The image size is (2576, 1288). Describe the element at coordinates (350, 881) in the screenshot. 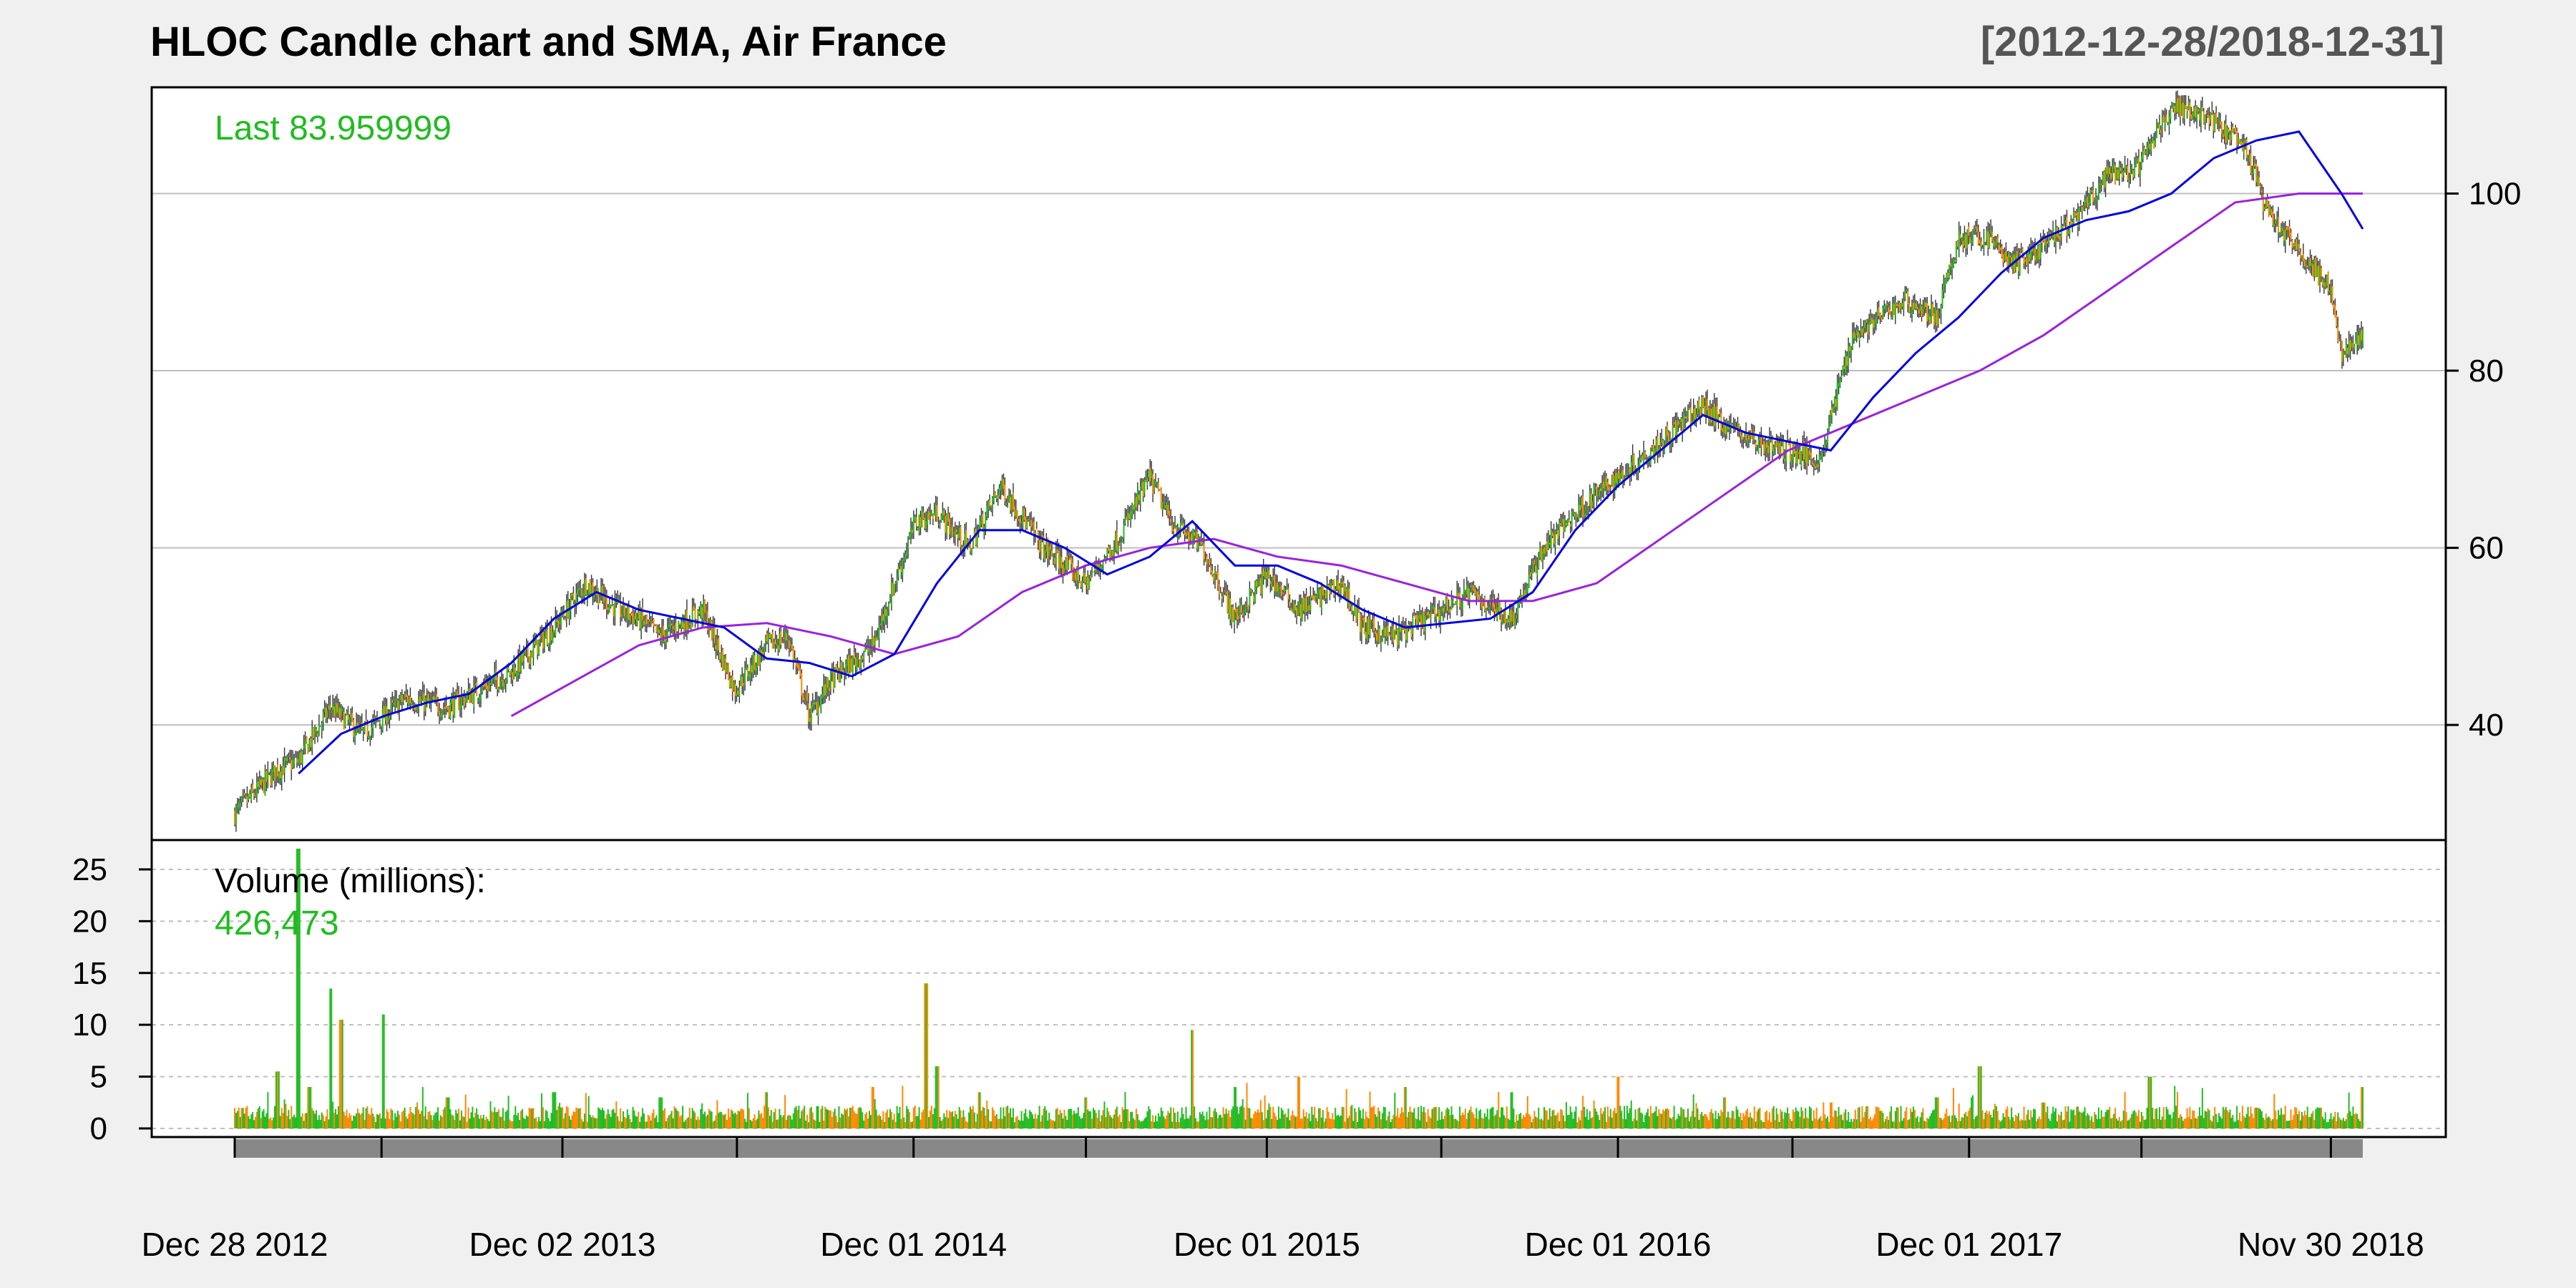

I see `volume-label: Volume (millions):` at that location.